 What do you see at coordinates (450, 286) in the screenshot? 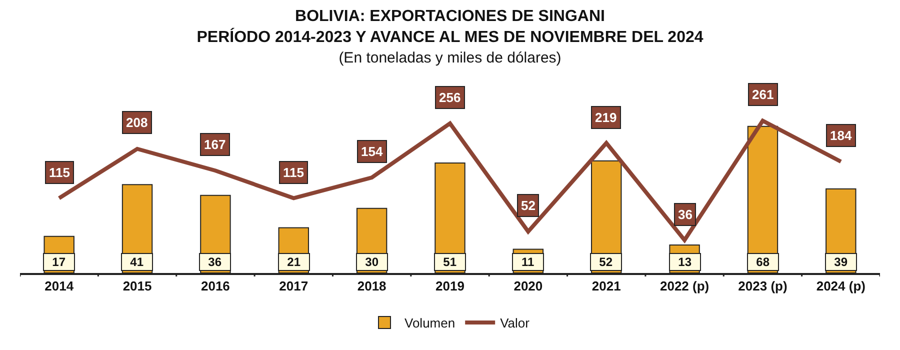
I see `x-tick-label: 2019` at bounding box center [450, 286].